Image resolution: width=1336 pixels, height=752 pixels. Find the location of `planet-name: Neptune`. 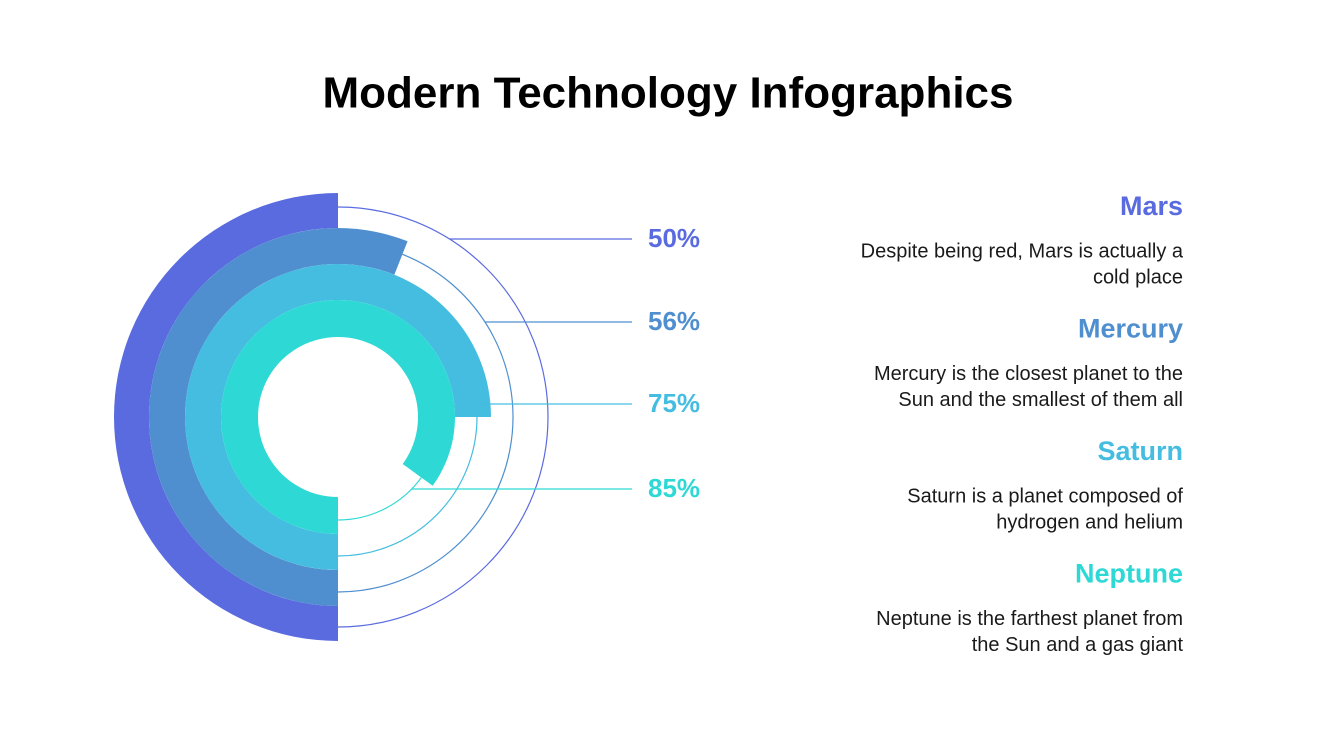

planet-name: Neptune is located at coordinates (1129, 574).